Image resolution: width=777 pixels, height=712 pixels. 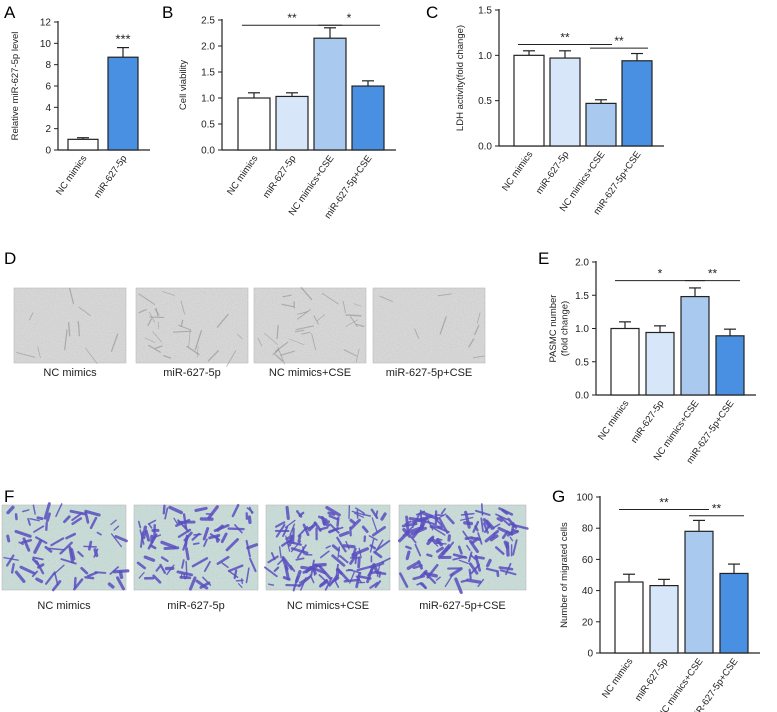 What do you see at coordinates (15, 86) in the screenshot?
I see `y-axis-label: Relative miR-627-5p level` at bounding box center [15, 86].